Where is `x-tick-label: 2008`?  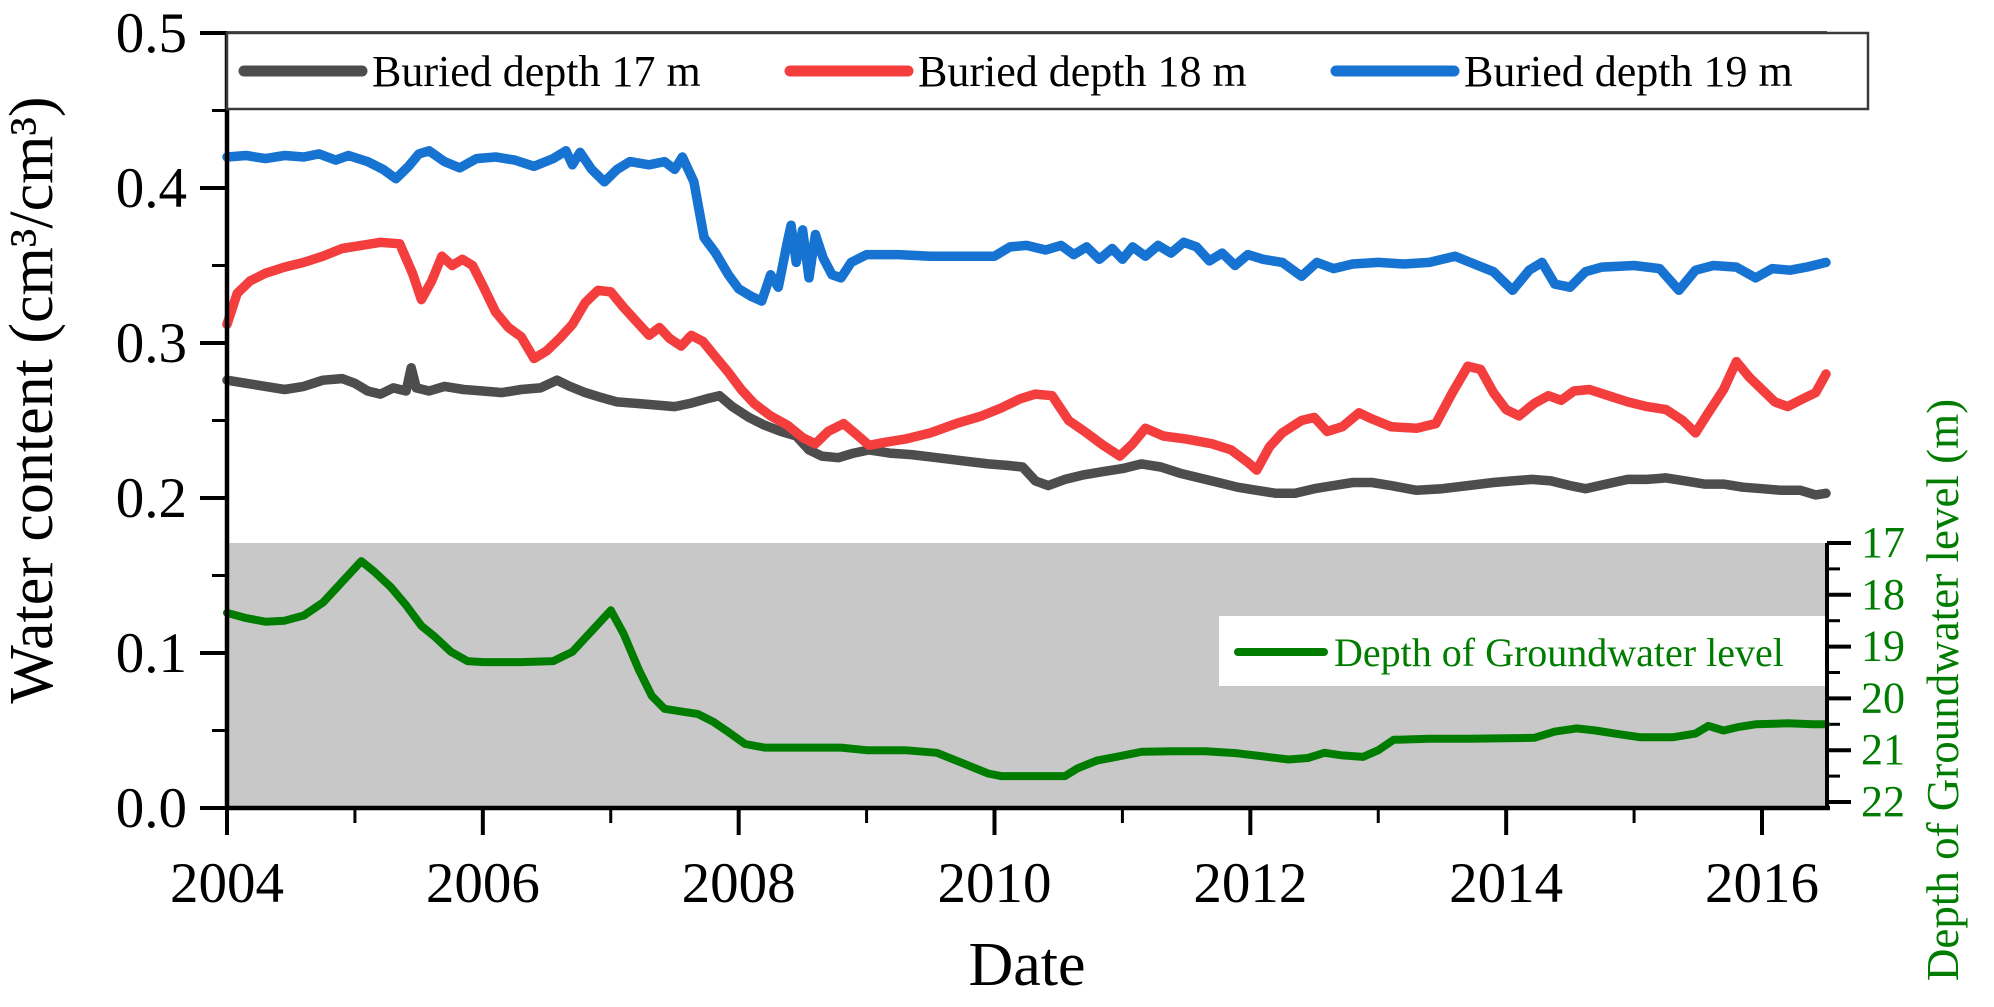
x-tick-label: 2008 is located at coordinates (739, 883).